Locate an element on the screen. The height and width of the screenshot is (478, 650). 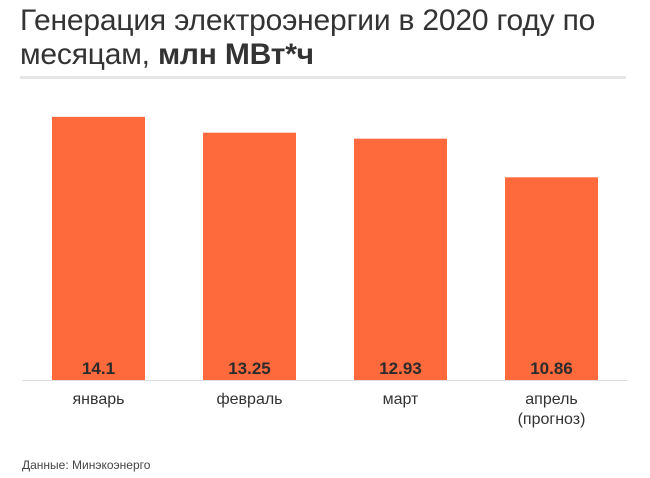
source-note: Данные: Минэкоэнерго is located at coordinates (86, 465).